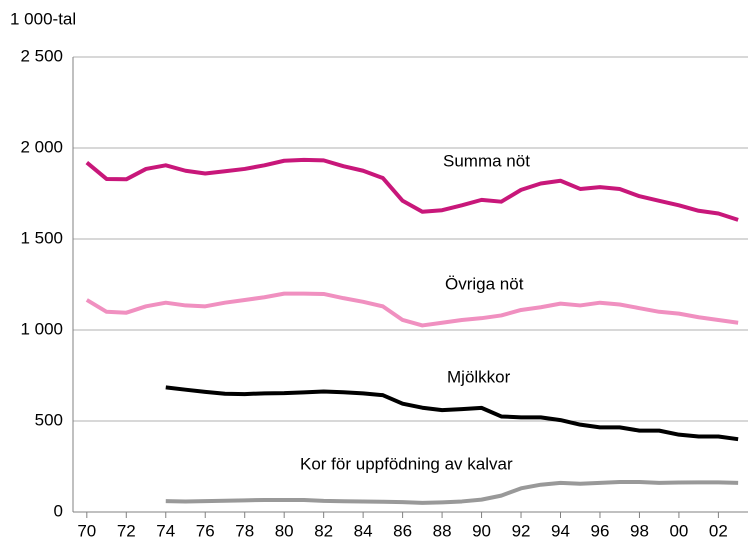 Image resolution: width=748 pixels, height=544 pixels. I want to click on x-tick-label: 94, so click(560, 530).